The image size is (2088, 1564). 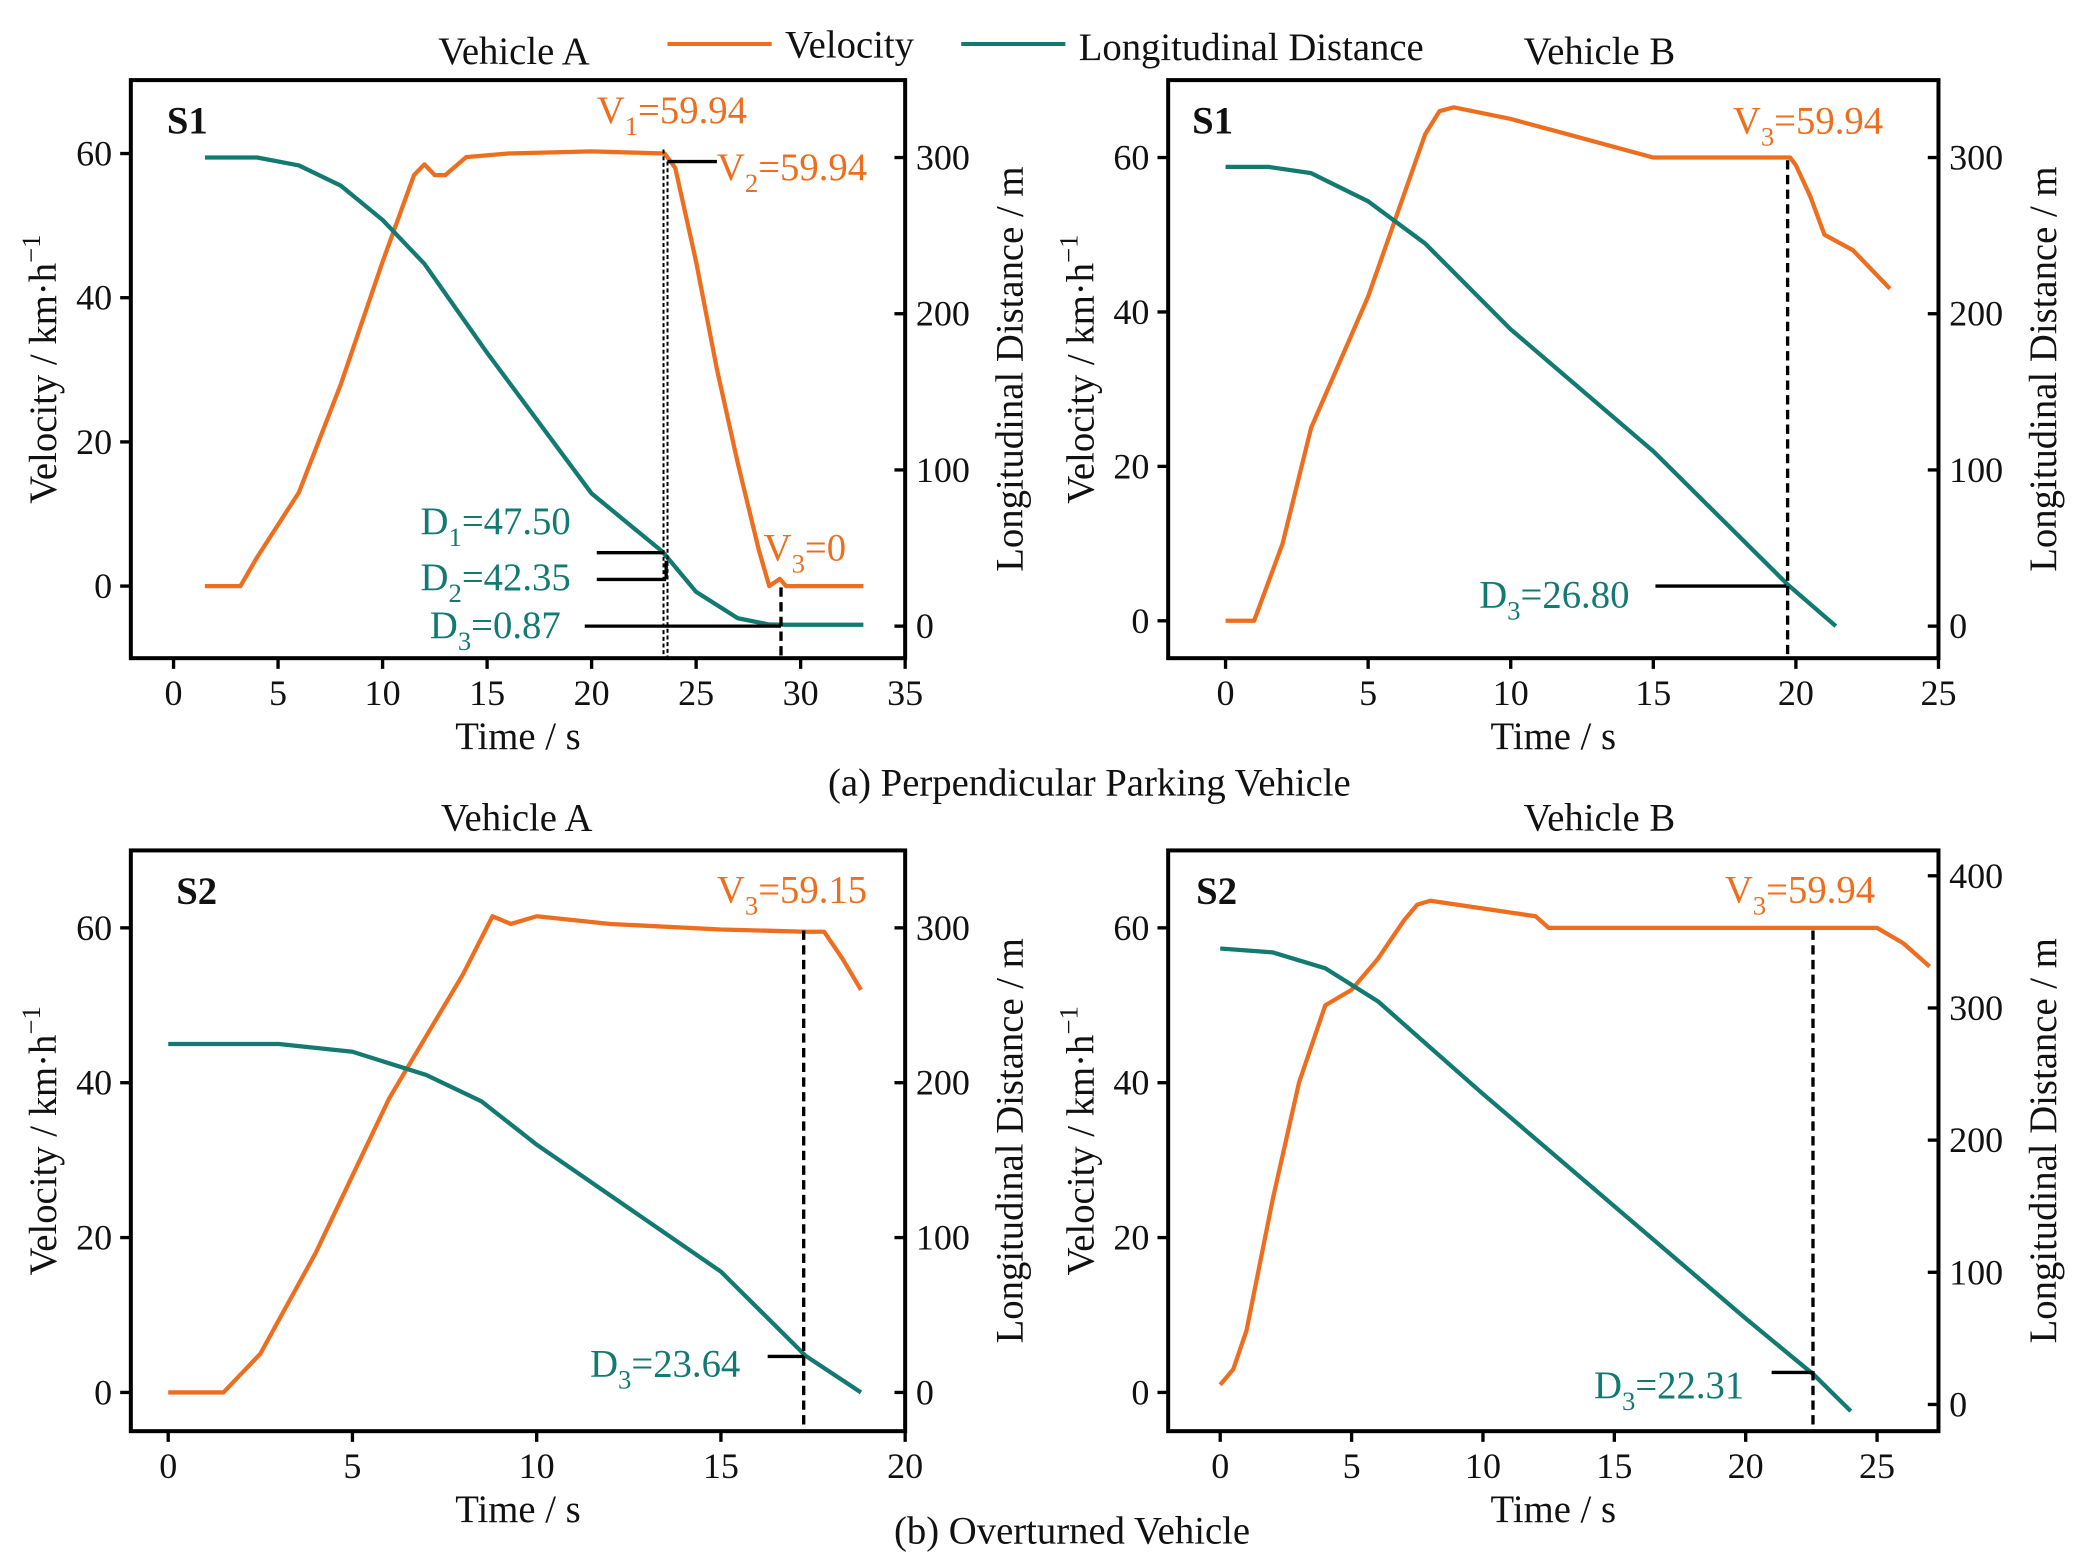 I want to click on y2-tick-label: 400, so click(x=1976, y=876).